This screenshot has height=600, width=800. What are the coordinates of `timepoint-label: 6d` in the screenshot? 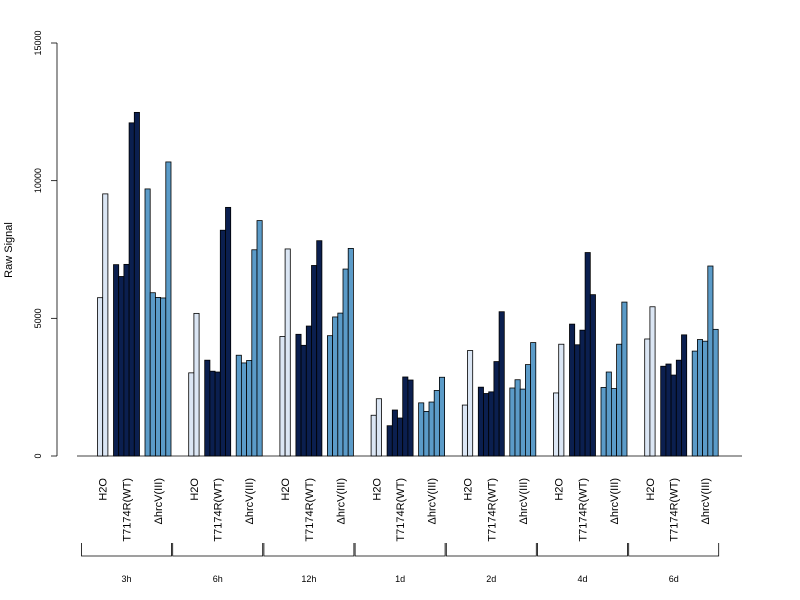 It's located at (674, 579).